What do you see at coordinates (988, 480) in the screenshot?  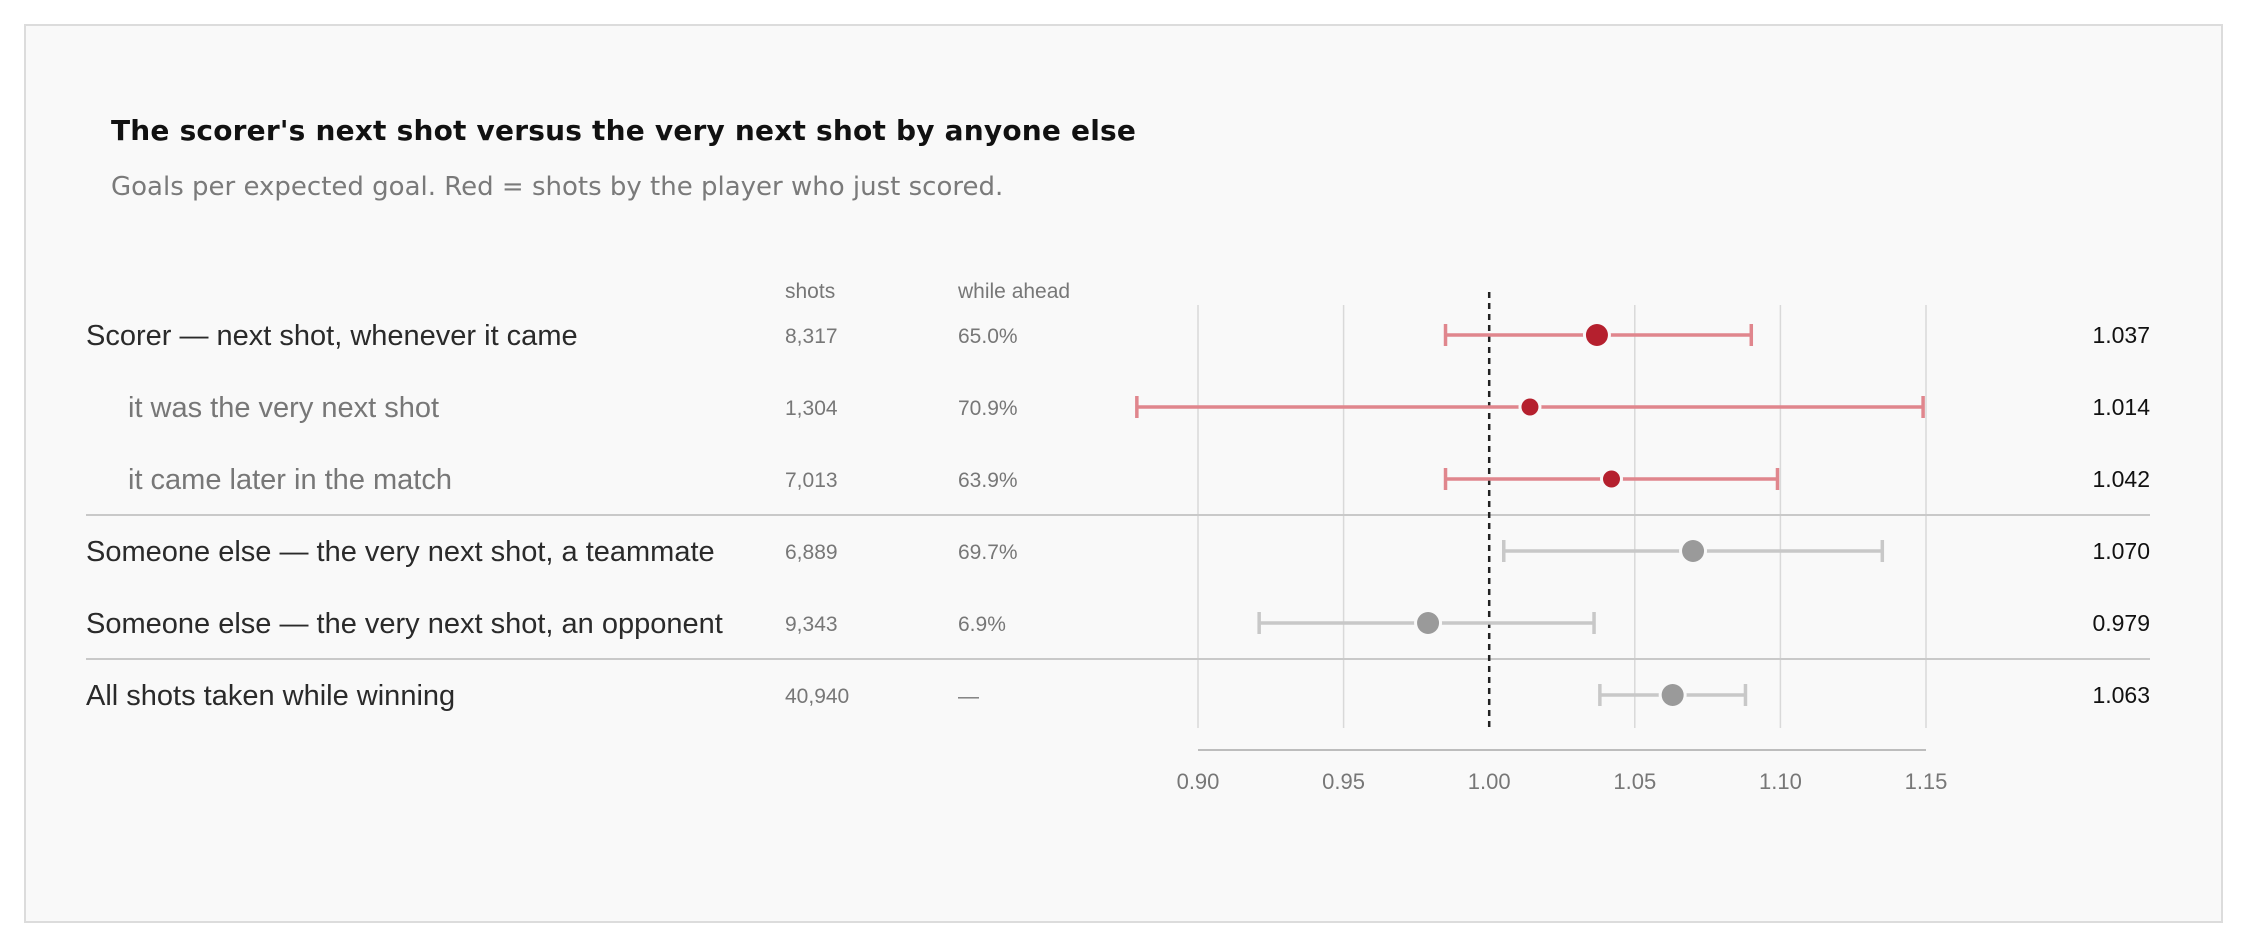 I see `row-while-ahead: 63.9%` at bounding box center [988, 480].